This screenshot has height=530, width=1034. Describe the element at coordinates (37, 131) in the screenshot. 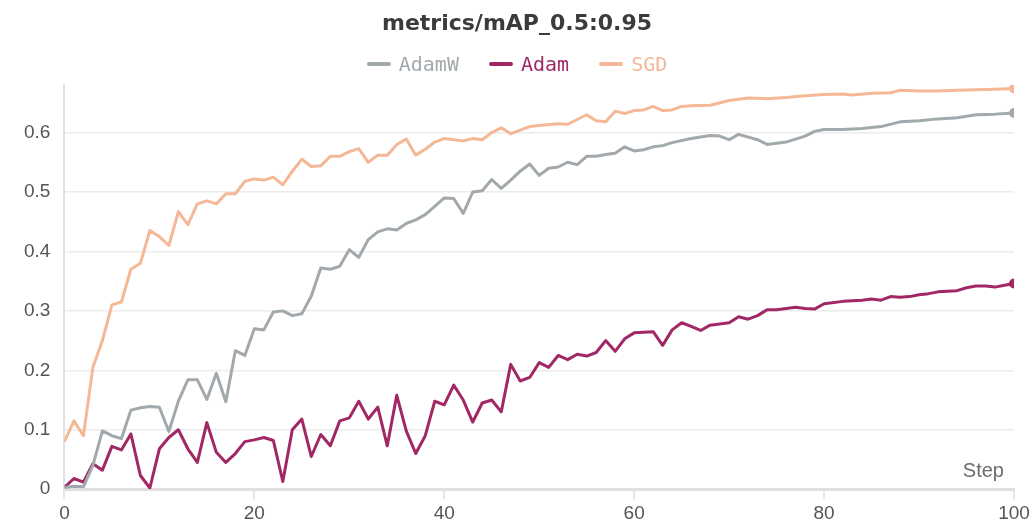

I see `y-tick-label: 0.6` at that location.